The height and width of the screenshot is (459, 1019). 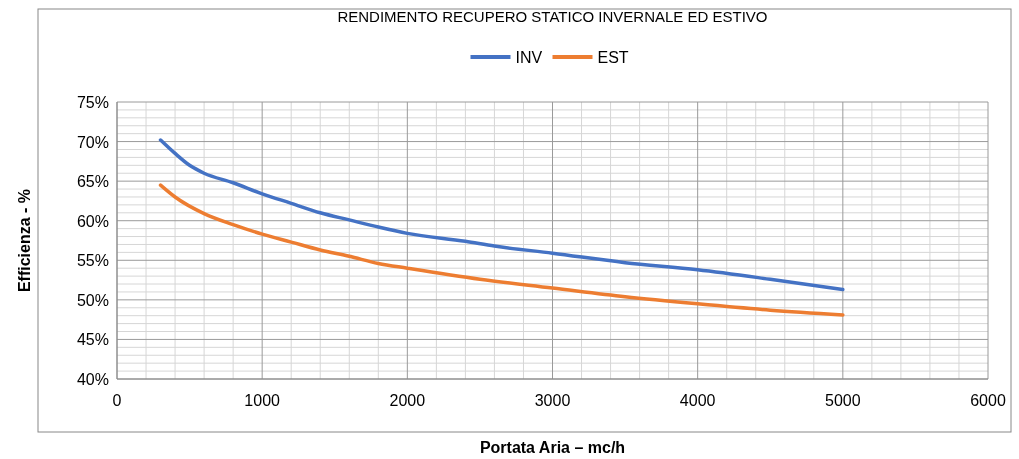 What do you see at coordinates (92, 261) in the screenshot?
I see `y-tick-label: 55%` at bounding box center [92, 261].